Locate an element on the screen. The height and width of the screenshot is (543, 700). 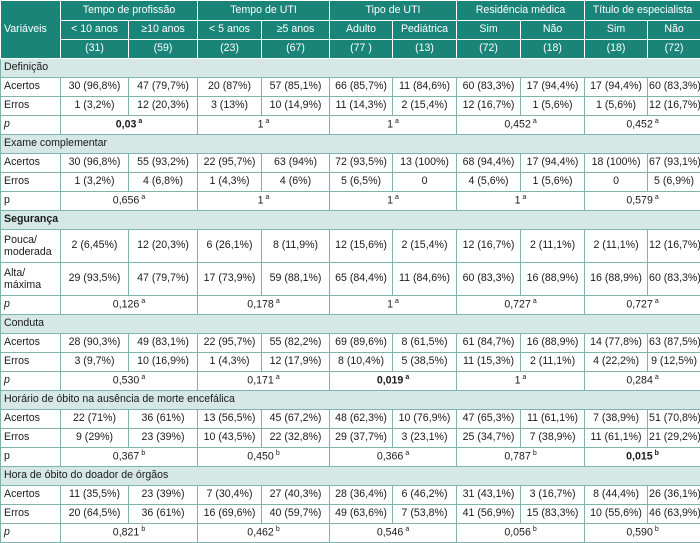
data-cell: 9 (29%) is located at coordinates (95, 438).